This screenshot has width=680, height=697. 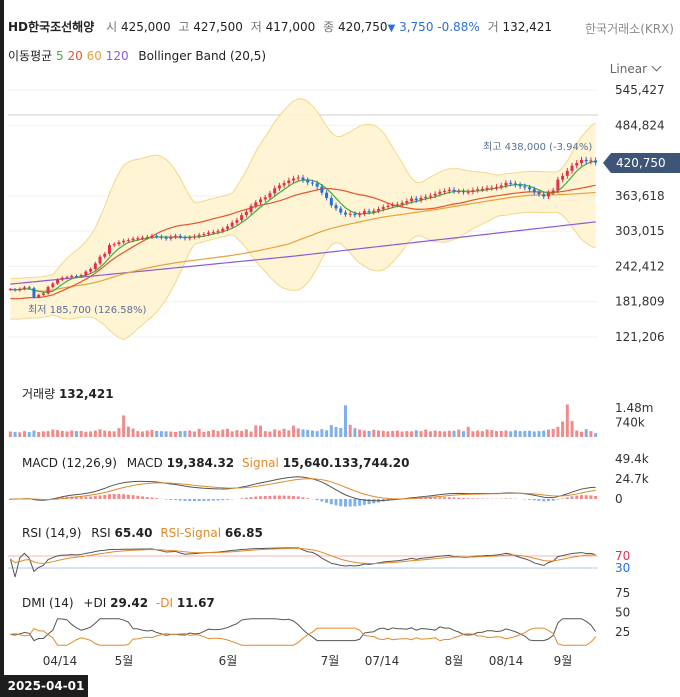 I want to click on crosshair-date: 2025-04-01, so click(x=46, y=686).